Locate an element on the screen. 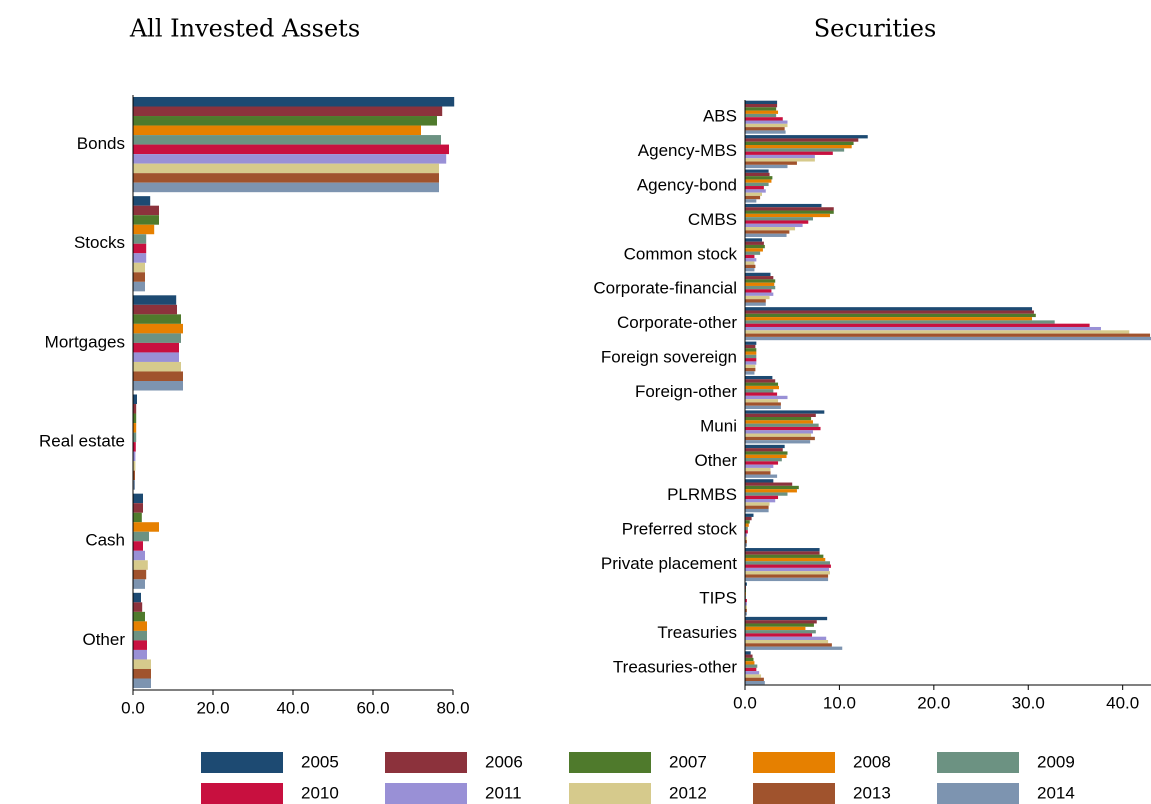  legend-label: 2005 is located at coordinates (320, 761).